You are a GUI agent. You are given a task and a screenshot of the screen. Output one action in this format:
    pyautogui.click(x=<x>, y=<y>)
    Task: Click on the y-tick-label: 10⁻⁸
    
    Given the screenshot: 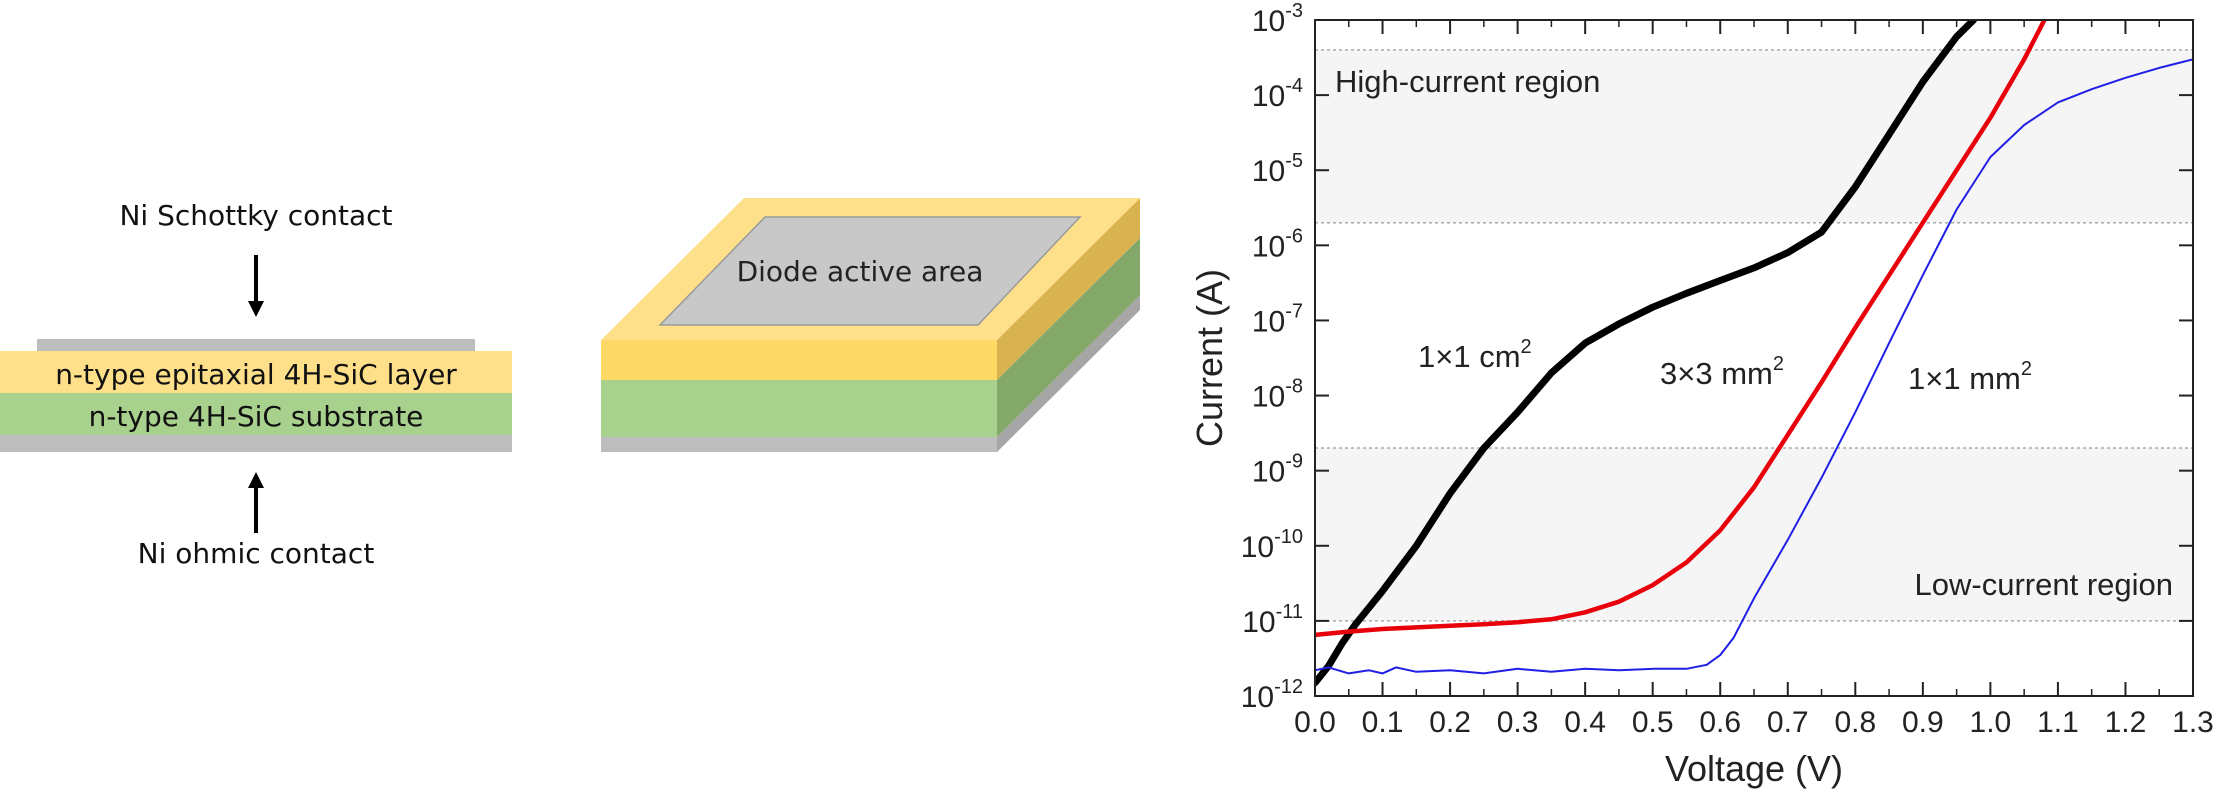 What is the action you would take?
    pyautogui.click(x=1277, y=395)
    